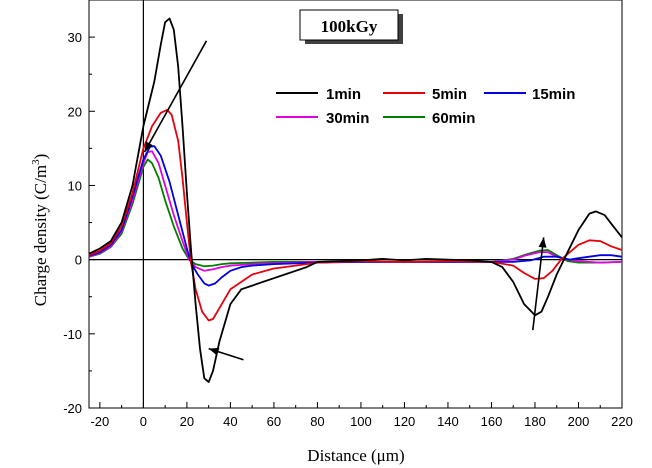  What do you see at coordinates (622, 421) in the screenshot?
I see `x-tick-label: 220` at bounding box center [622, 421].